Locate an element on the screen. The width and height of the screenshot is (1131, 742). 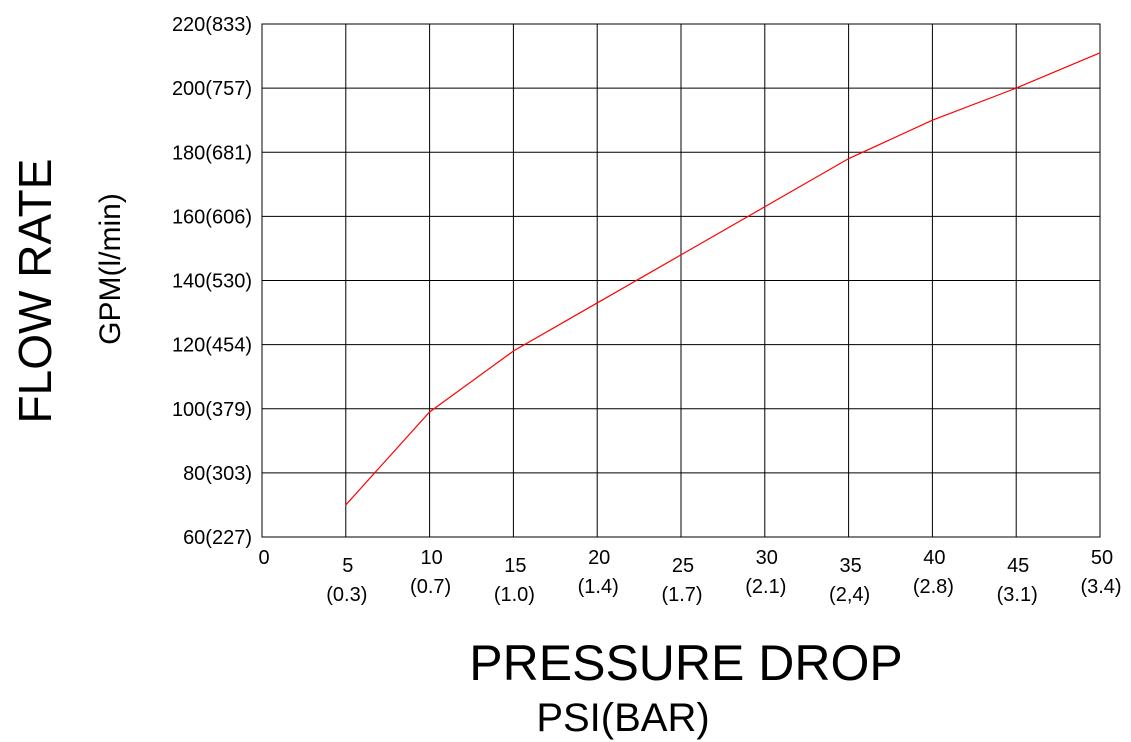
x-tick-label: 15 is located at coordinates (515, 566).